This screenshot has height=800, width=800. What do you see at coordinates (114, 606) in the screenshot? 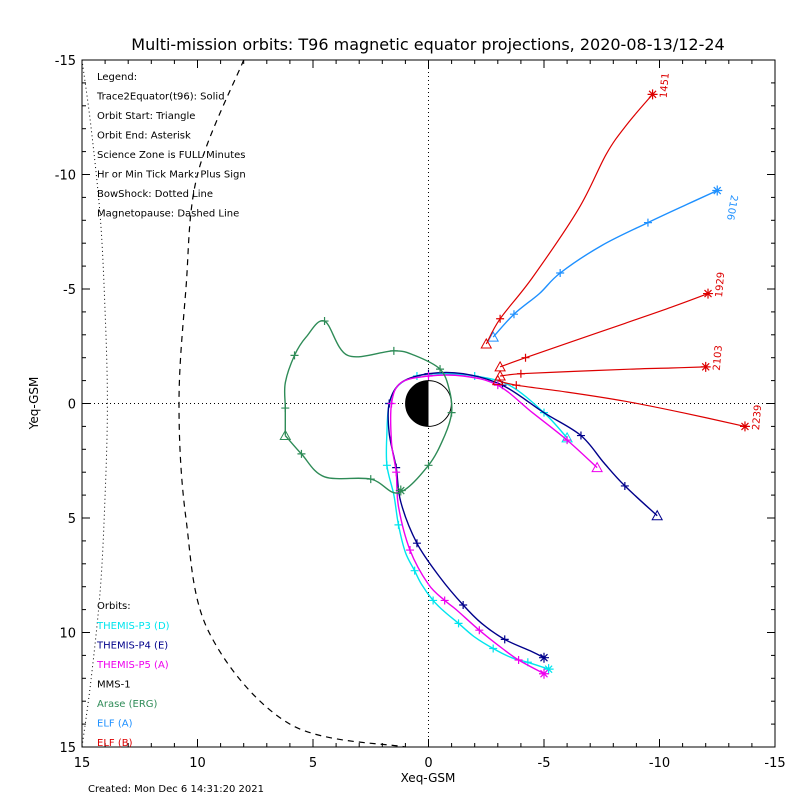
I see `orbits-header: Orbits:` at bounding box center [114, 606].